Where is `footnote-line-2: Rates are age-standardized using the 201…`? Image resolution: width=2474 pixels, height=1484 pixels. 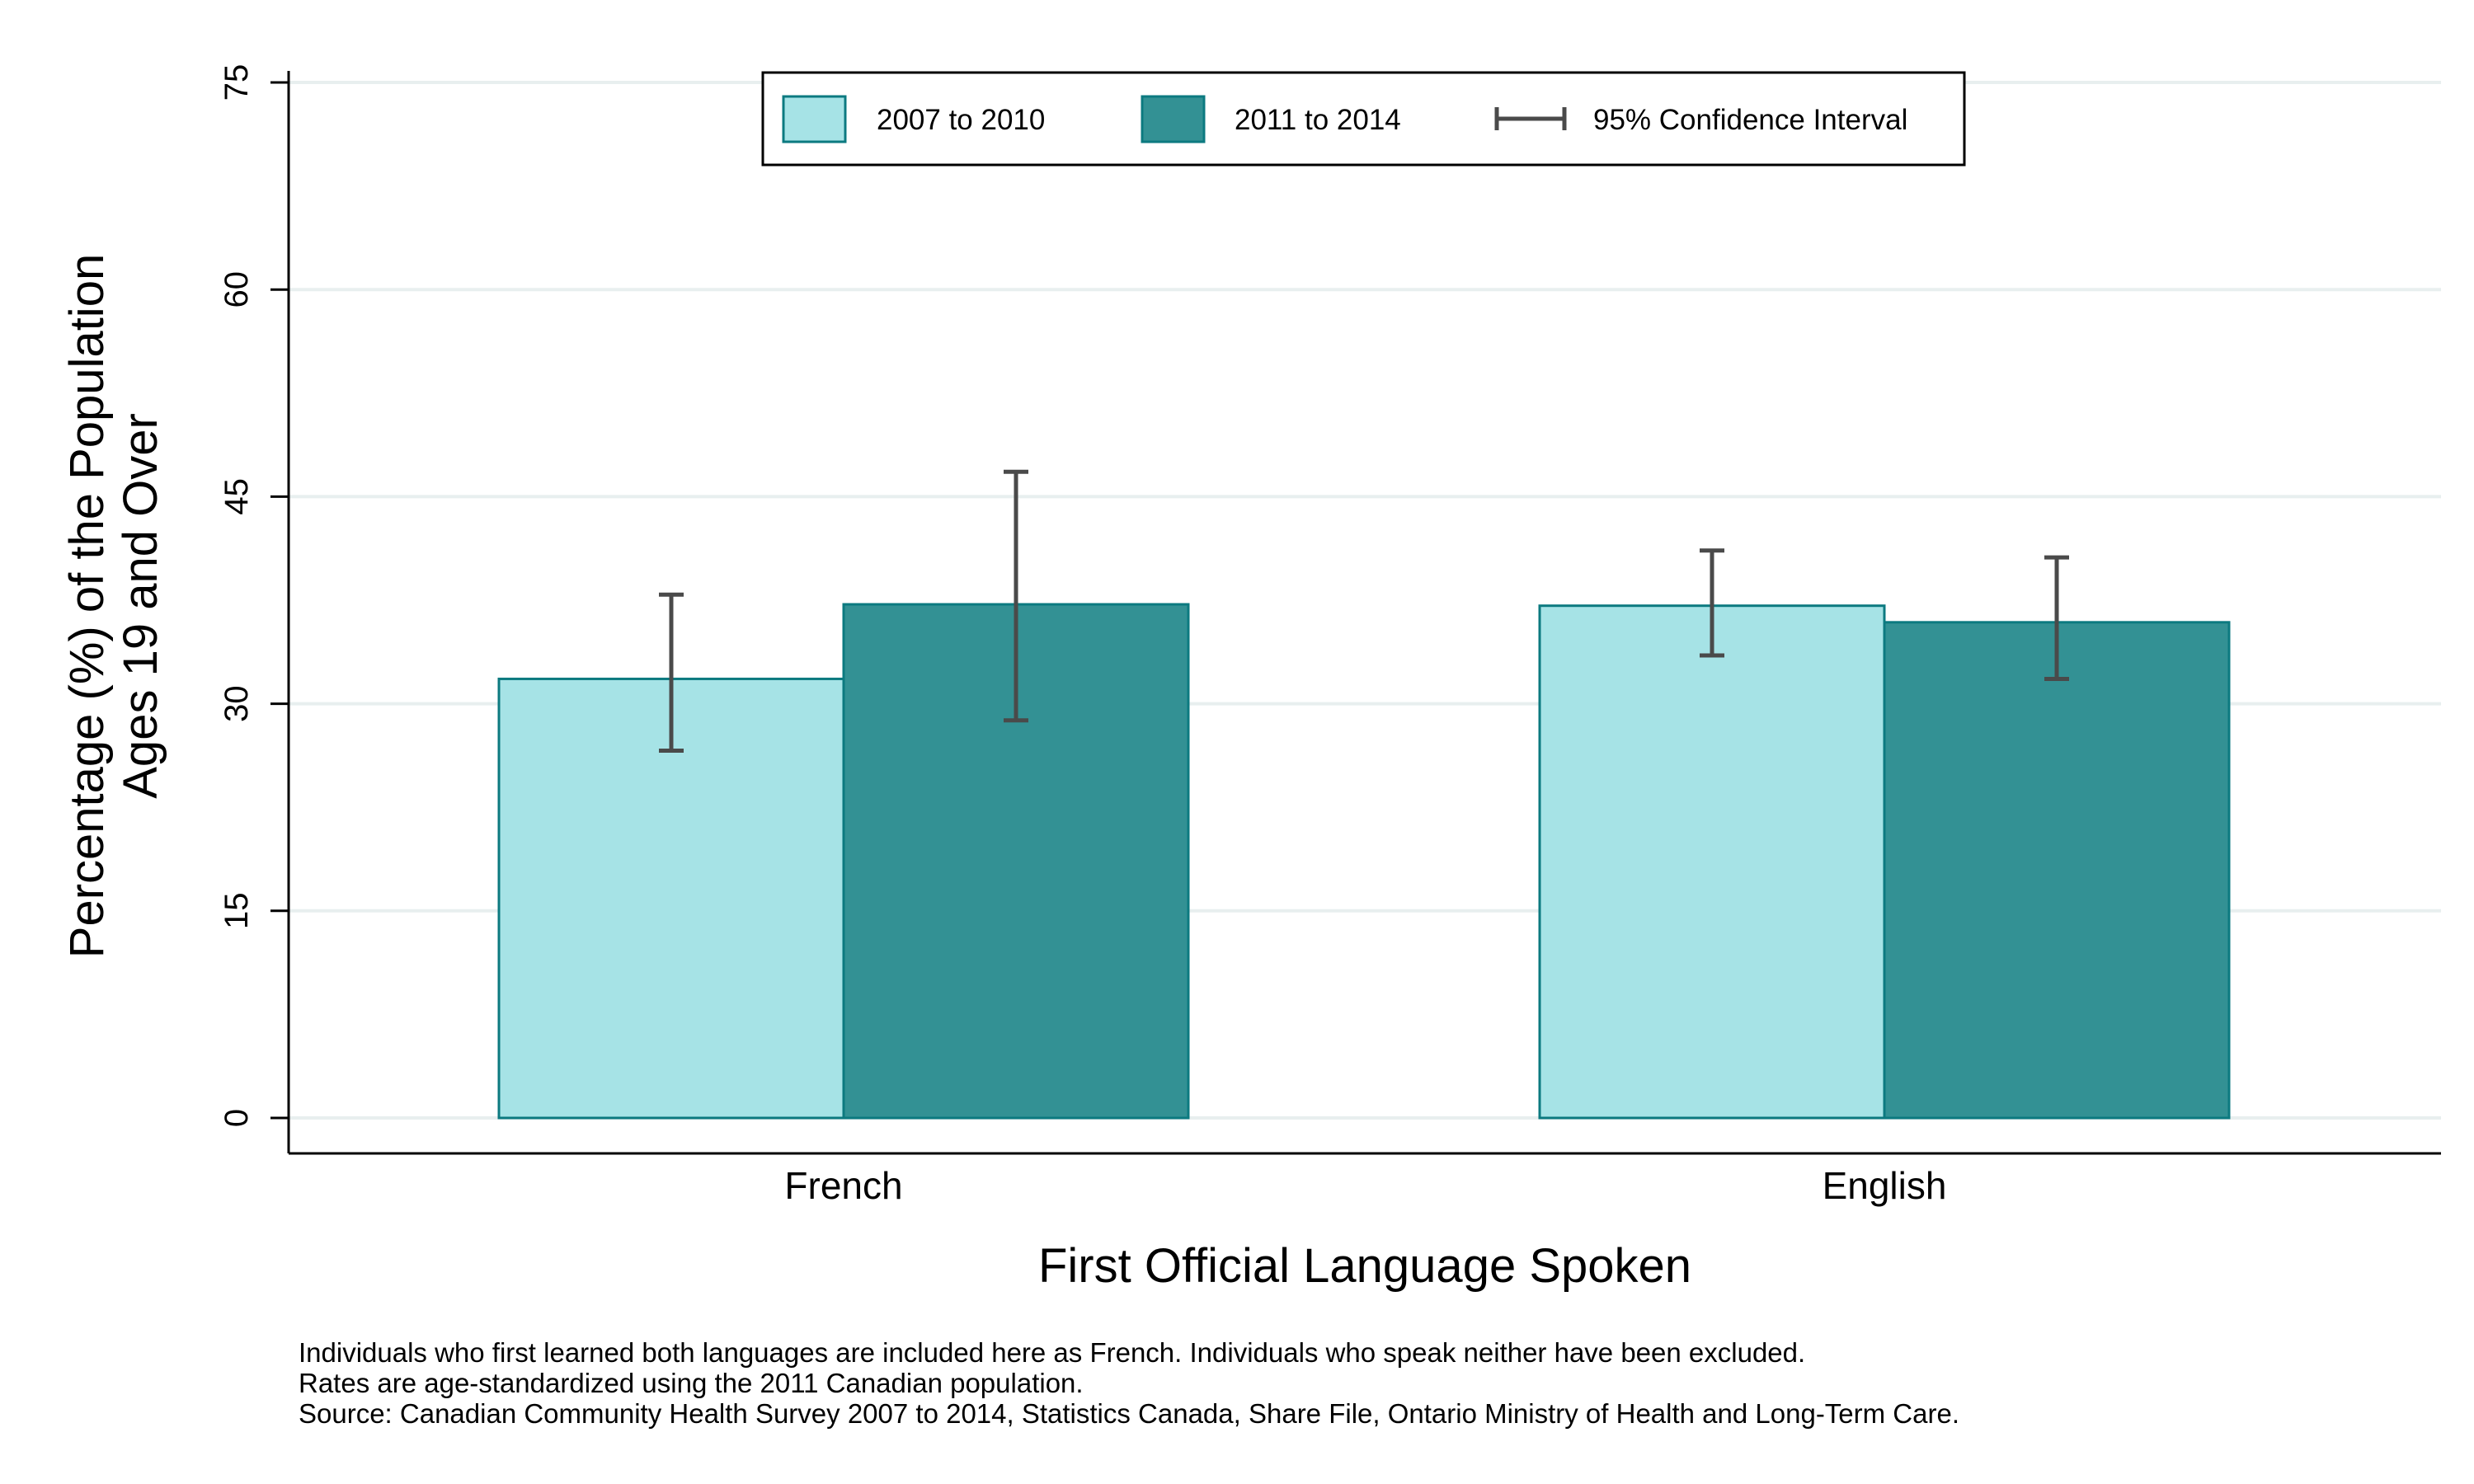
footnote-line-2: Rates are age-standardized using the 201… is located at coordinates (691, 1383).